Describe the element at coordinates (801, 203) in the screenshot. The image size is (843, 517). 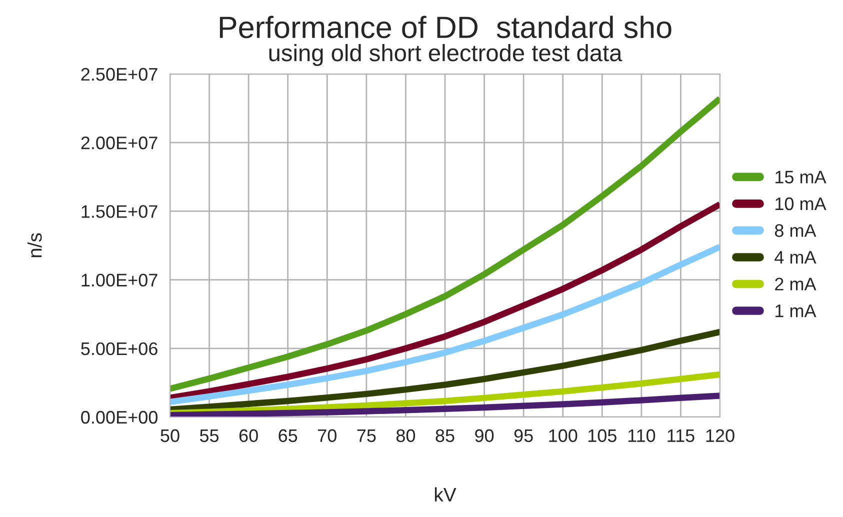
I see `legend-label: 10 mA` at that location.